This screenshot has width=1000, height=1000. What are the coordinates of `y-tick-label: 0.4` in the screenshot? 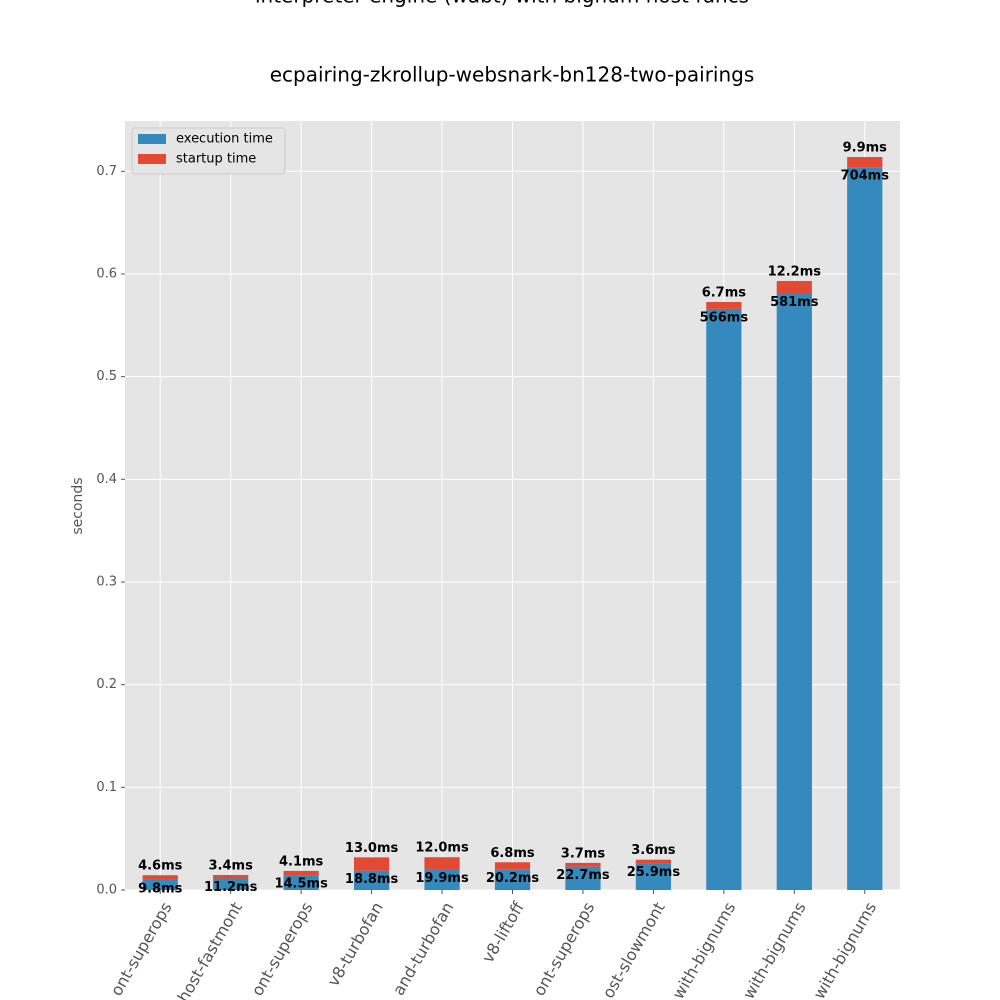 It's located at (106, 479).